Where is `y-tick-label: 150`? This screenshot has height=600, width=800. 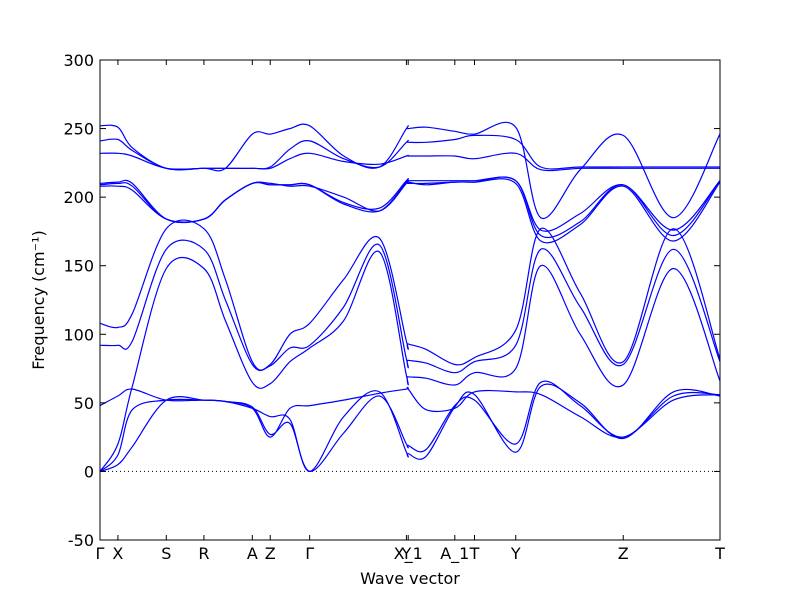 y-tick-label: 150 is located at coordinates (78, 266).